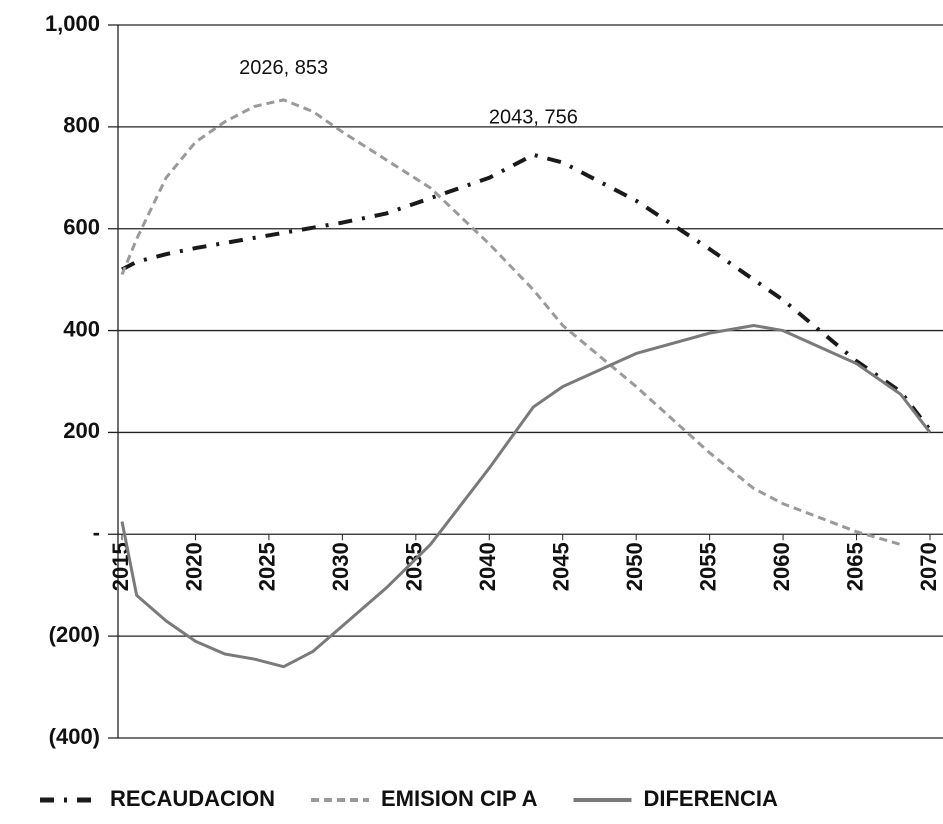 The height and width of the screenshot is (824, 943). Describe the element at coordinates (81, 125) in the screenshot. I see `y-tick-label: 800` at that location.